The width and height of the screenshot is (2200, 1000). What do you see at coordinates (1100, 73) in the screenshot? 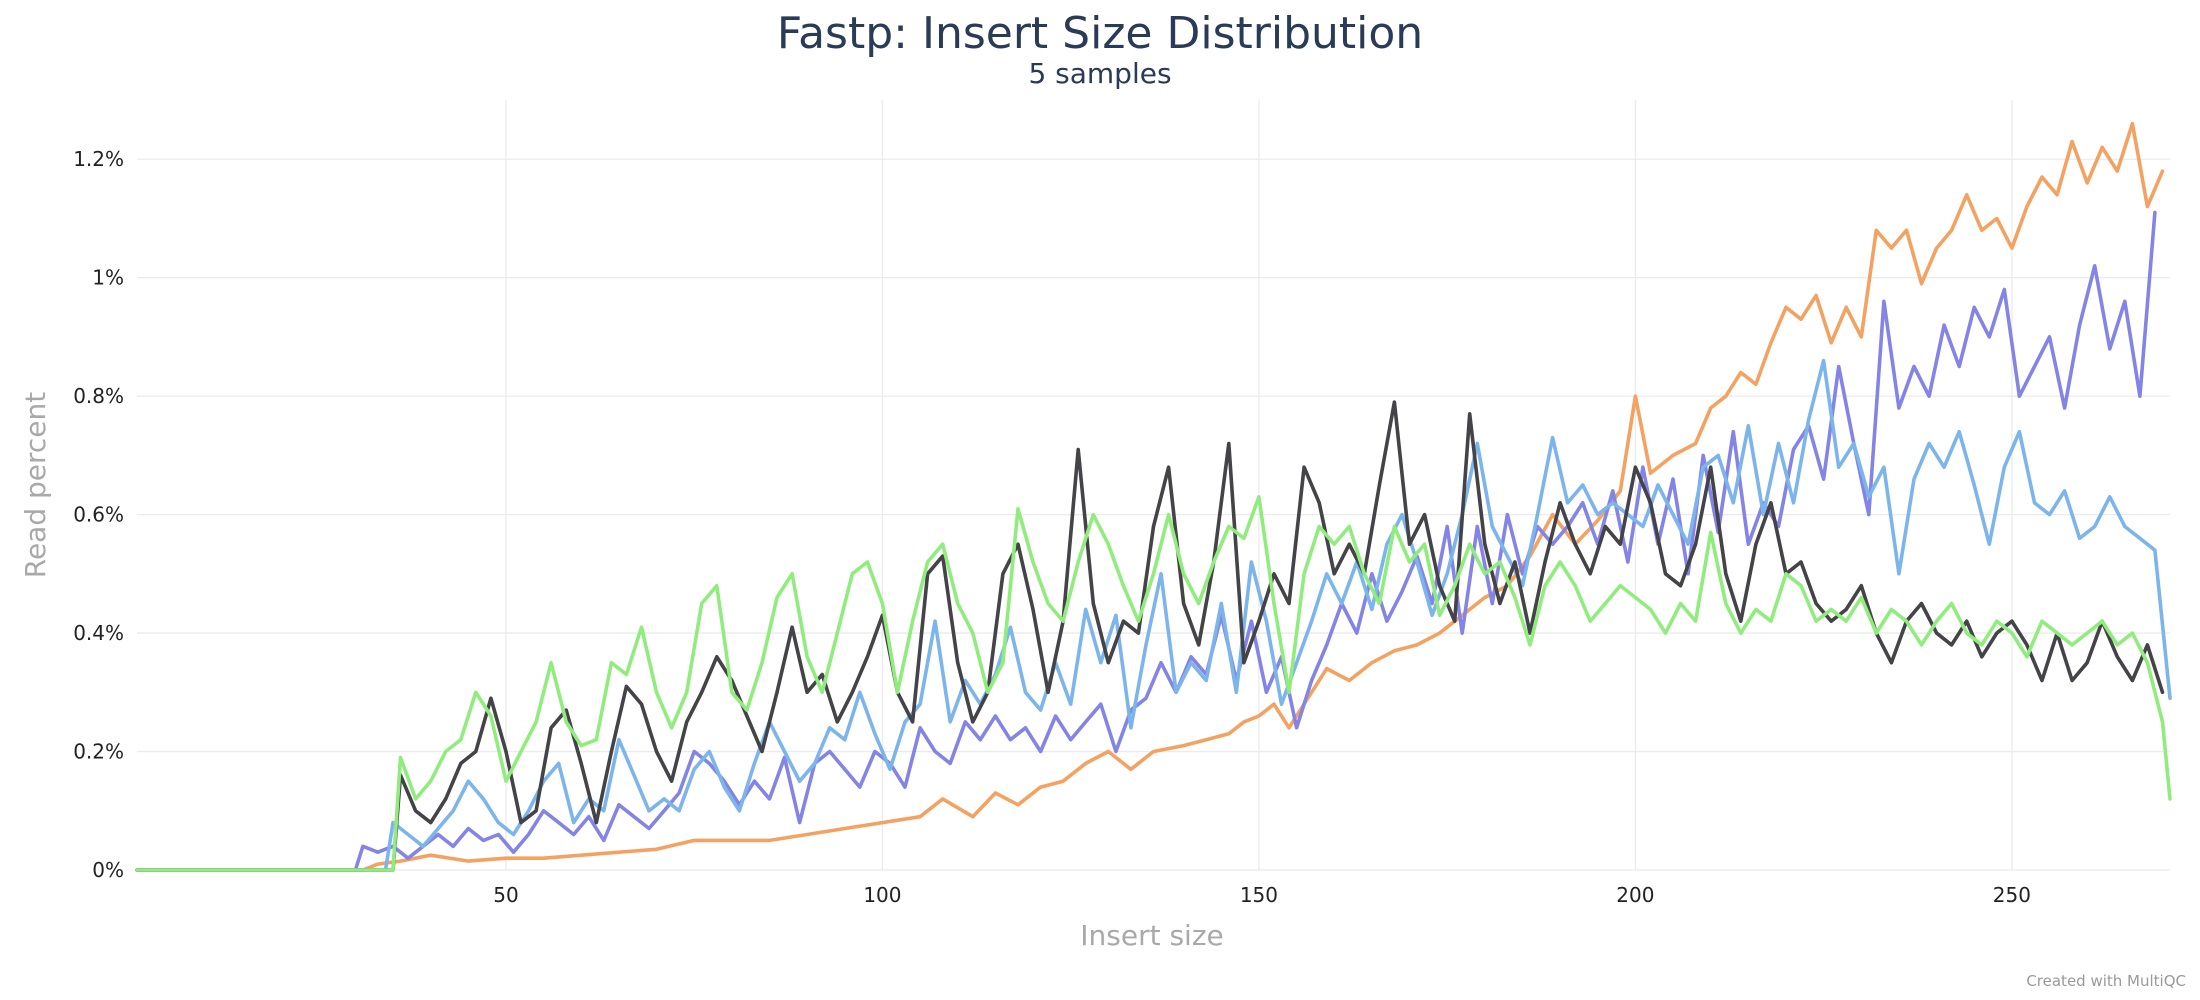
I see `chart-subtitle: 5 samples` at bounding box center [1100, 73].